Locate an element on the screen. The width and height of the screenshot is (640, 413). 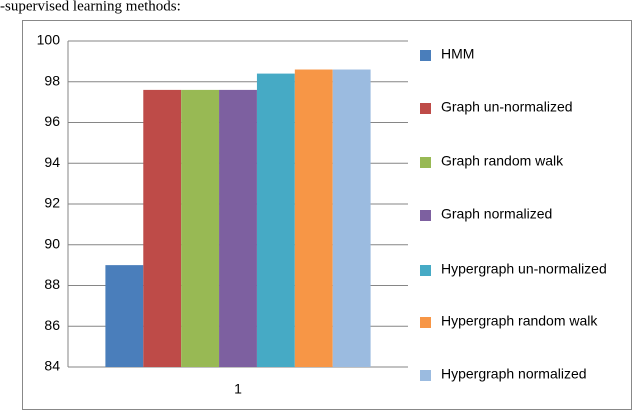
y-tick-label: 94 is located at coordinates (52, 162).